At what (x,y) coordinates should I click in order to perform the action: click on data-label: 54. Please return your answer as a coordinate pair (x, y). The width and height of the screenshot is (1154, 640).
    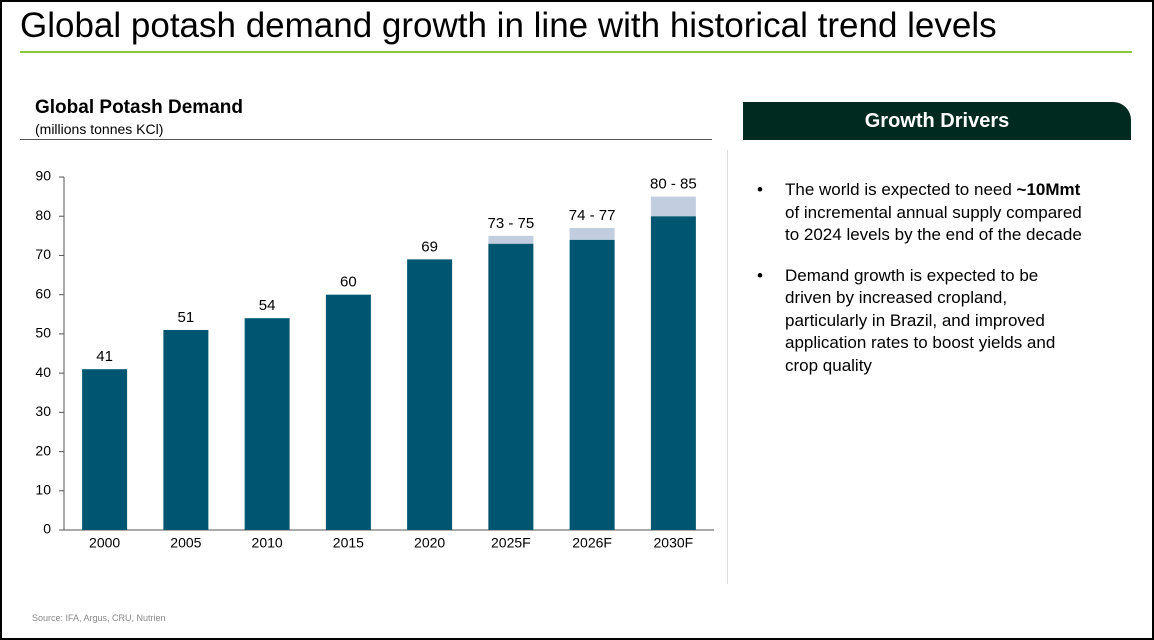
    Looking at the image, I should click on (267, 305).